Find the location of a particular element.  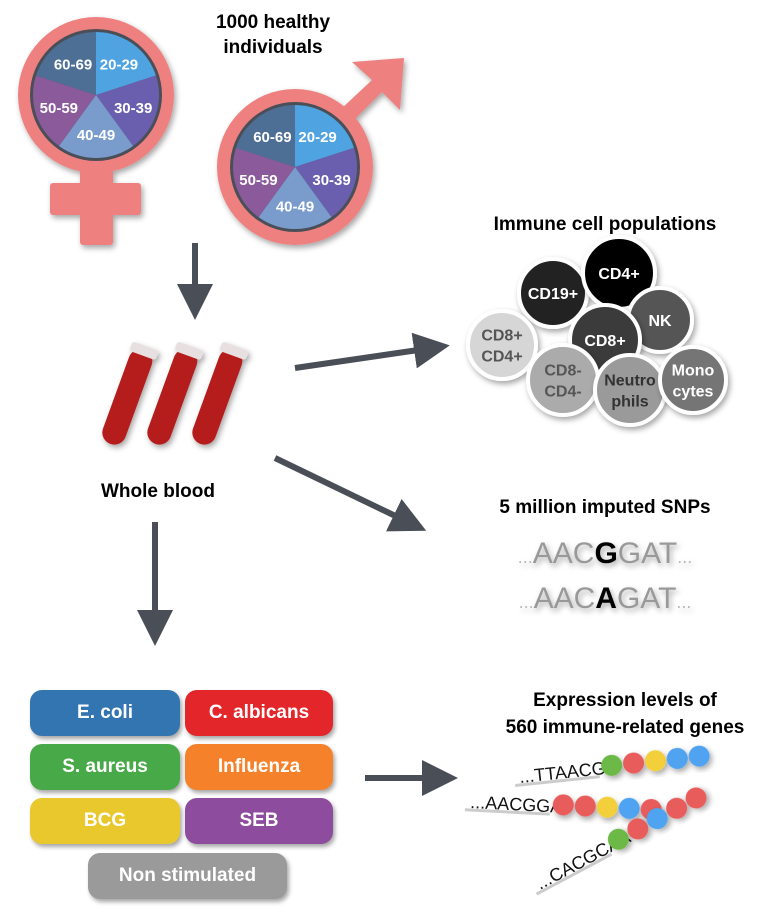

cell-label: cytes is located at coordinates (693, 392).